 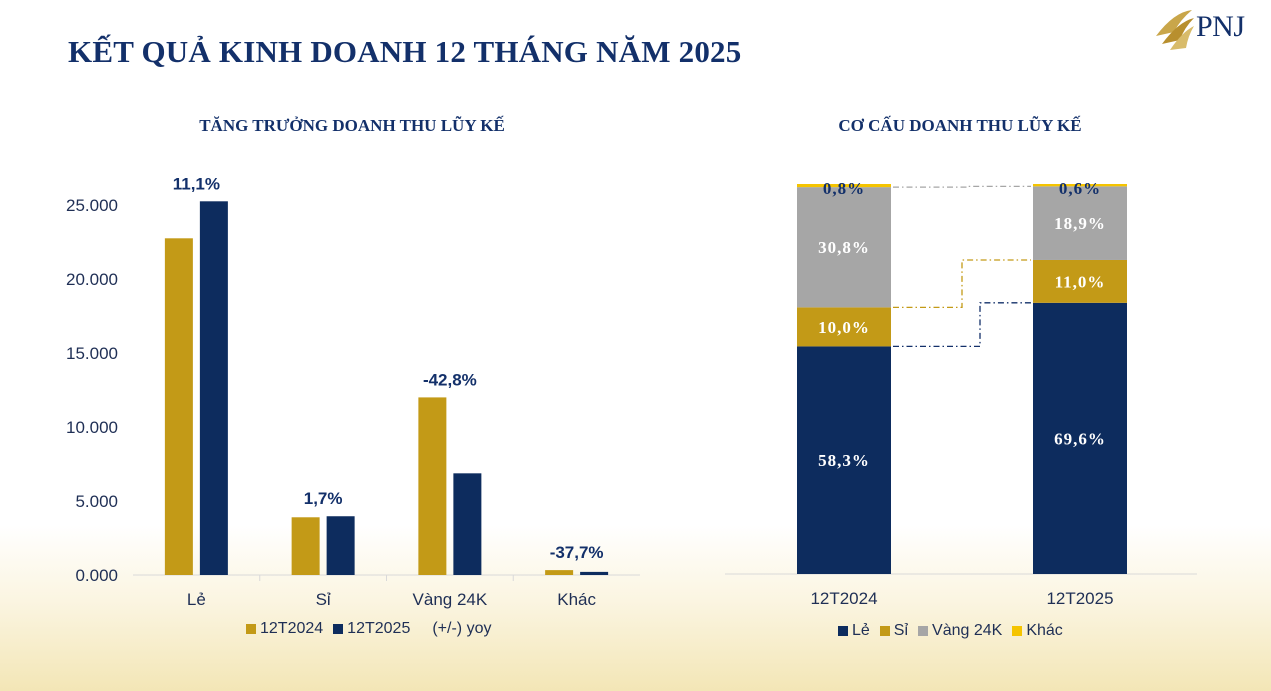 What do you see at coordinates (1044, 630) in the screenshot?
I see `legend-label-khac: Khác` at bounding box center [1044, 630].